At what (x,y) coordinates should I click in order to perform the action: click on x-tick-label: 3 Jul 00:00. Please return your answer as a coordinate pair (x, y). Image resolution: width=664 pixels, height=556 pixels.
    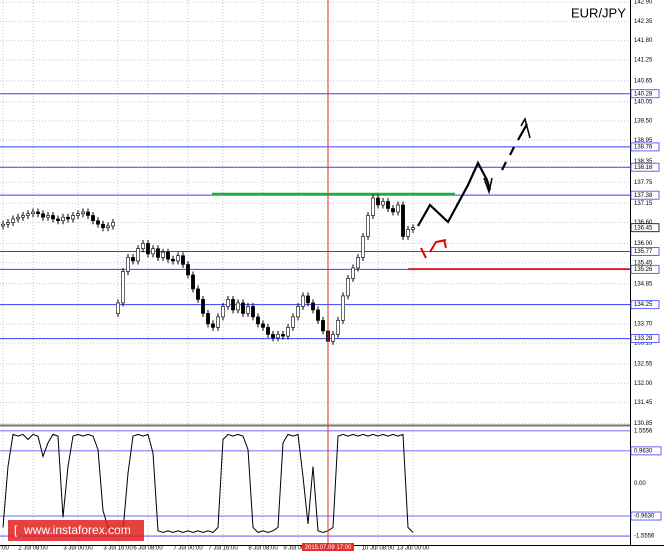
    Looking at the image, I should click on (78, 548).